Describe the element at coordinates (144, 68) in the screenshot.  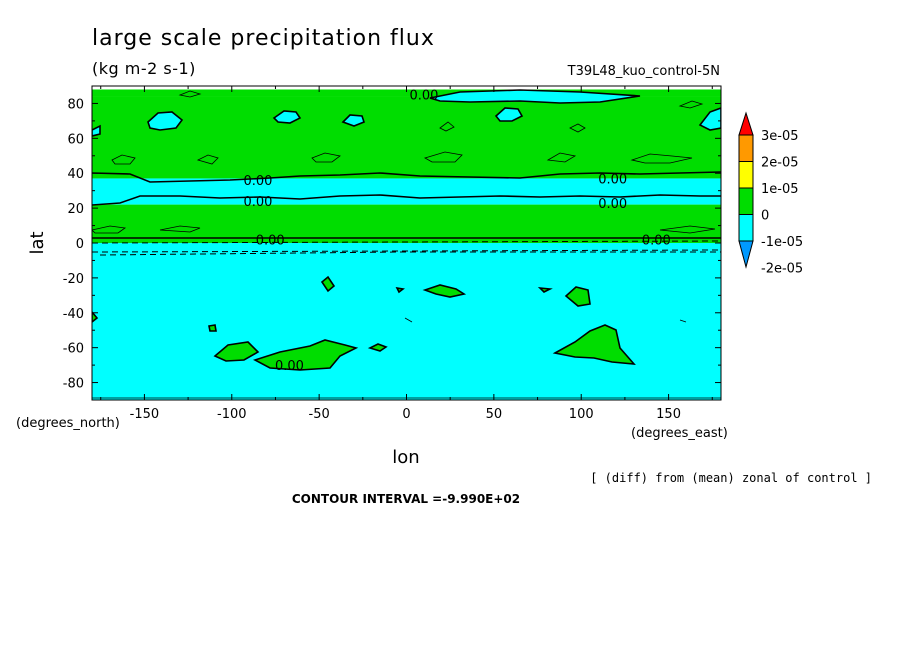
I see `chart-units: (kg m-2 s-1)` at that location.